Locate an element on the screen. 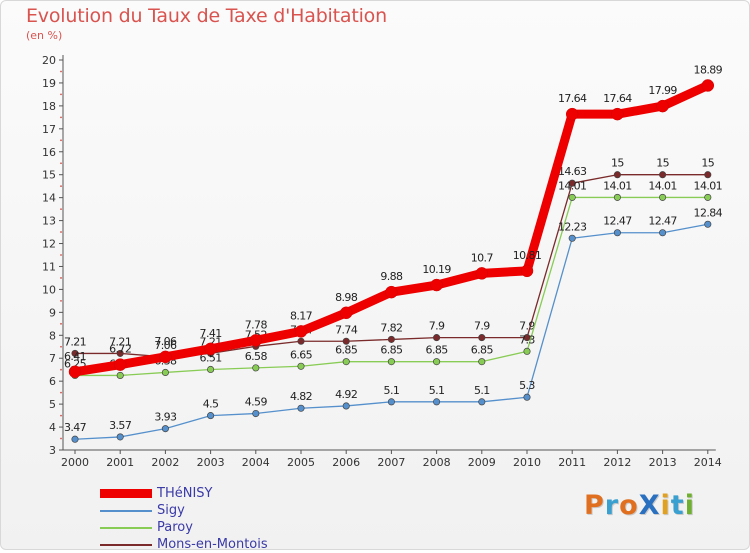  legend-label-mons-en-montois: Mons-en-Montois is located at coordinates (212, 544).